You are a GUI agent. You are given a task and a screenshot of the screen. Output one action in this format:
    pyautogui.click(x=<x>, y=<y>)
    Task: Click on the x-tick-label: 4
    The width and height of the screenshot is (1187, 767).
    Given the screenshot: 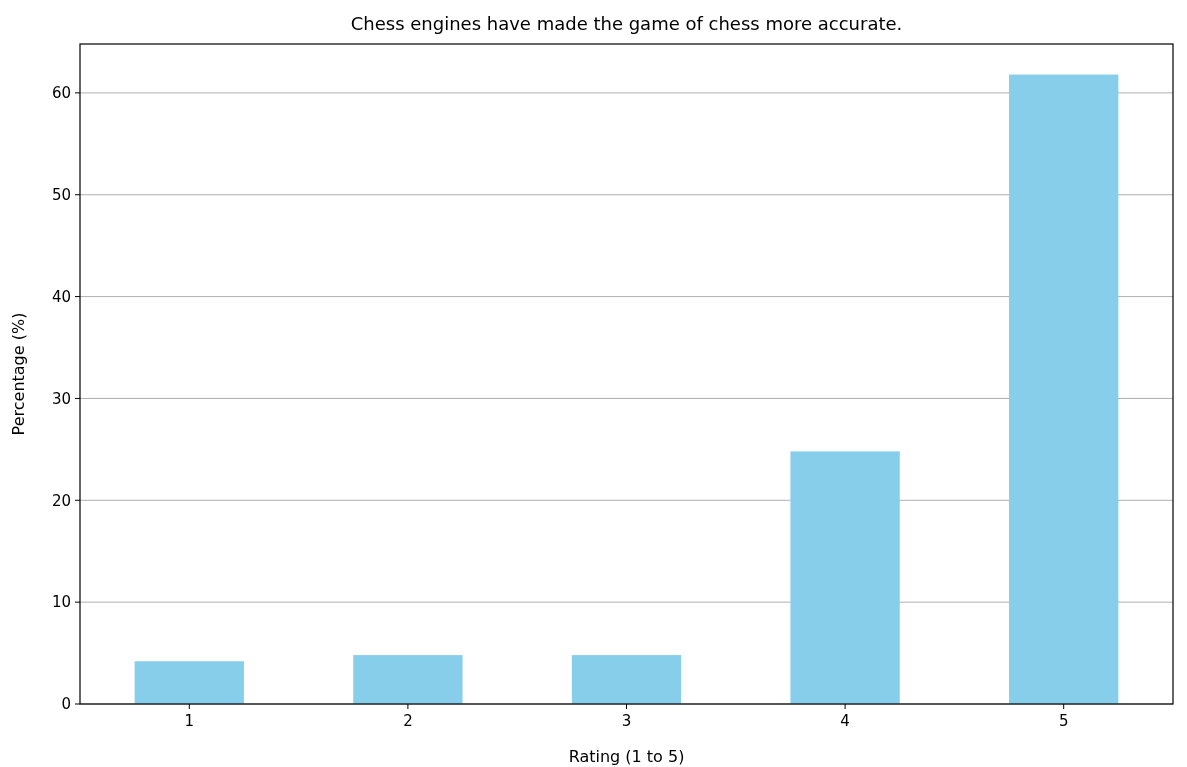 What is the action you would take?
    pyautogui.click(x=845, y=721)
    